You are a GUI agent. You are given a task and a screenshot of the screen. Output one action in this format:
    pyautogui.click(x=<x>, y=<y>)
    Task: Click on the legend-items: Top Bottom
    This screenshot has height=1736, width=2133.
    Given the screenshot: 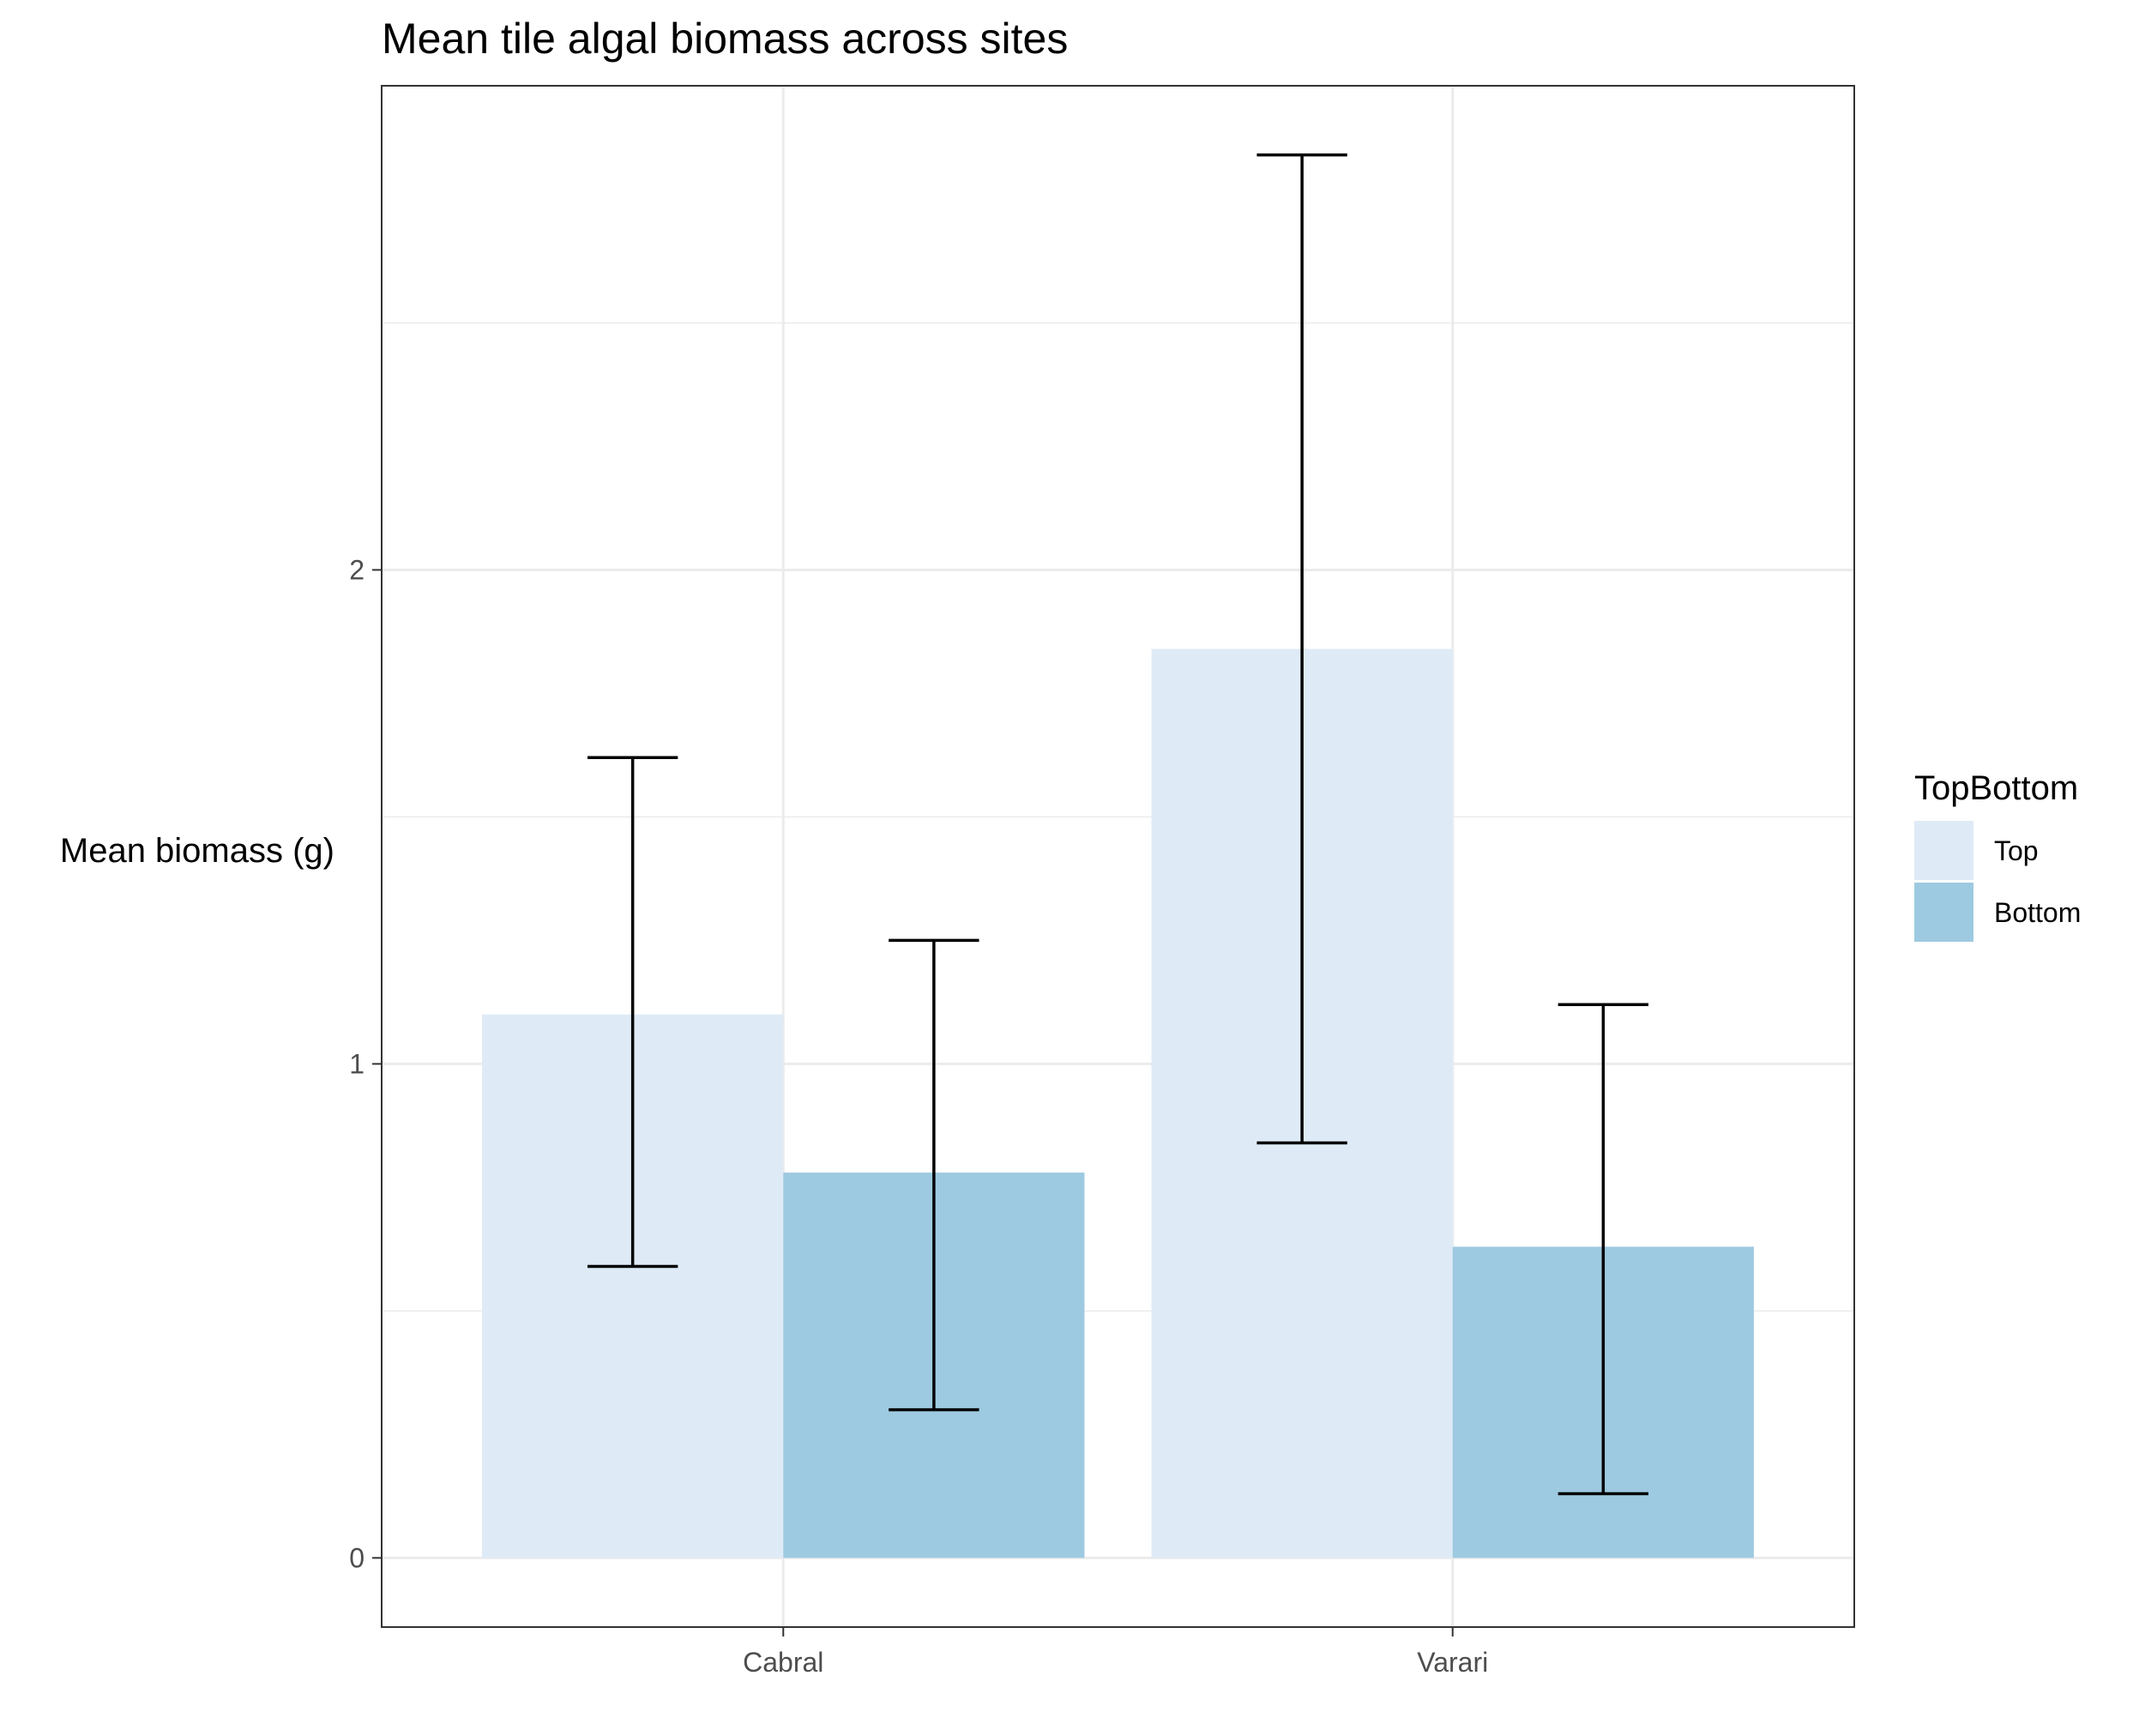 What is the action you would take?
    pyautogui.click(x=1997, y=881)
    